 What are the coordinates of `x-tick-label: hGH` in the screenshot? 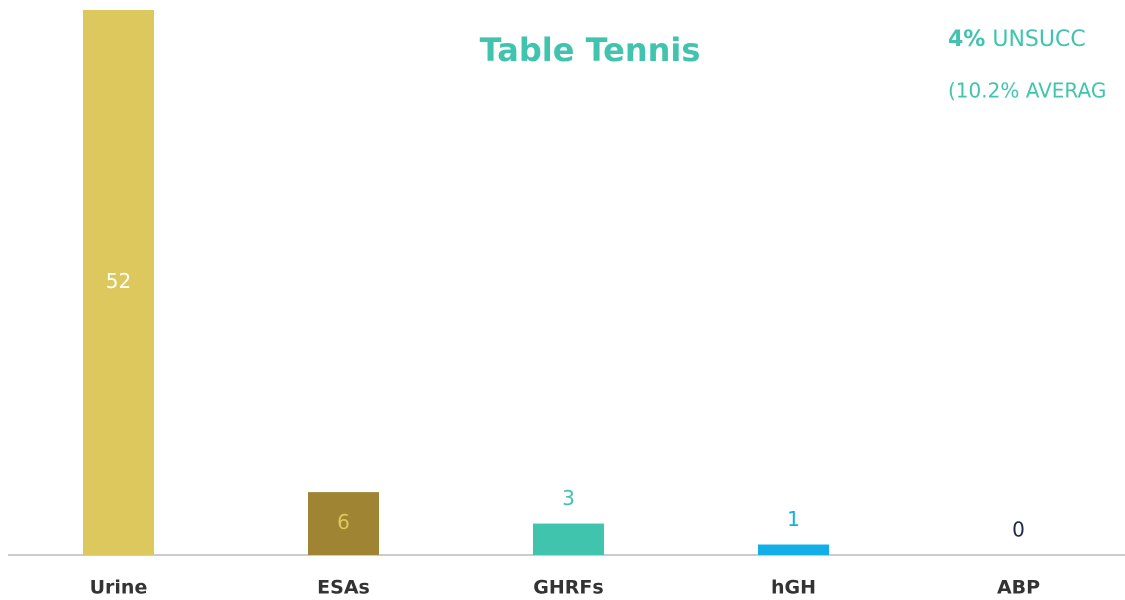 It's located at (793, 588).